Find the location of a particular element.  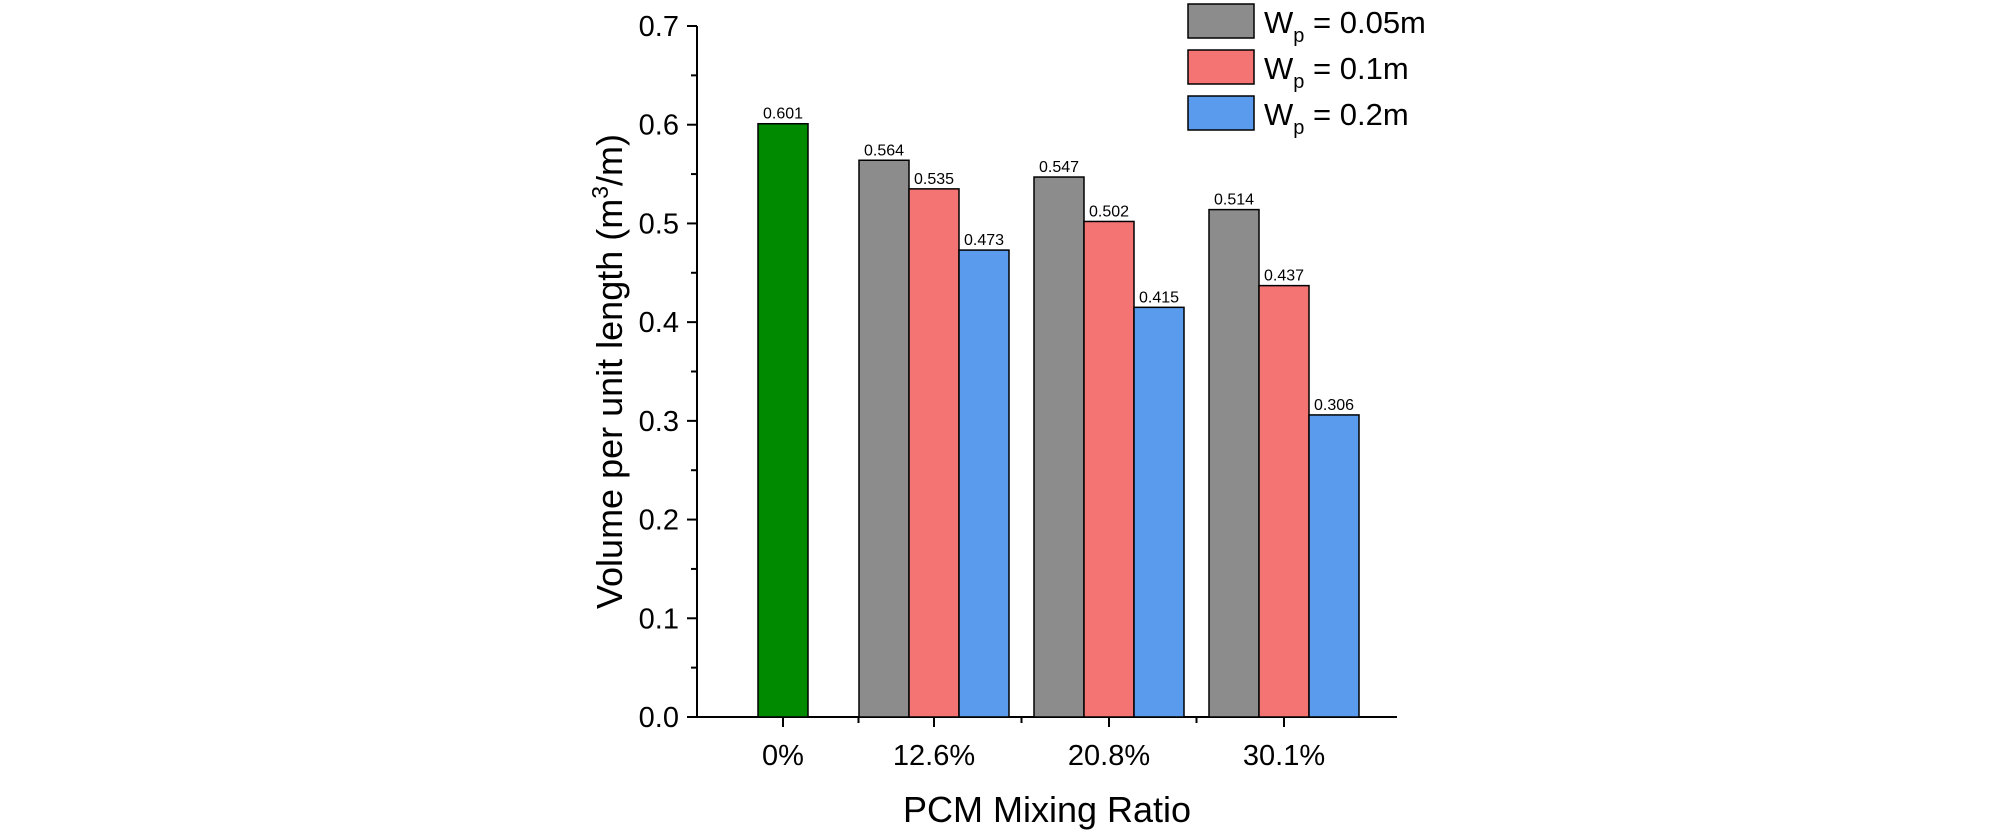

y-tick-label: 0.7 is located at coordinates (659, 27).